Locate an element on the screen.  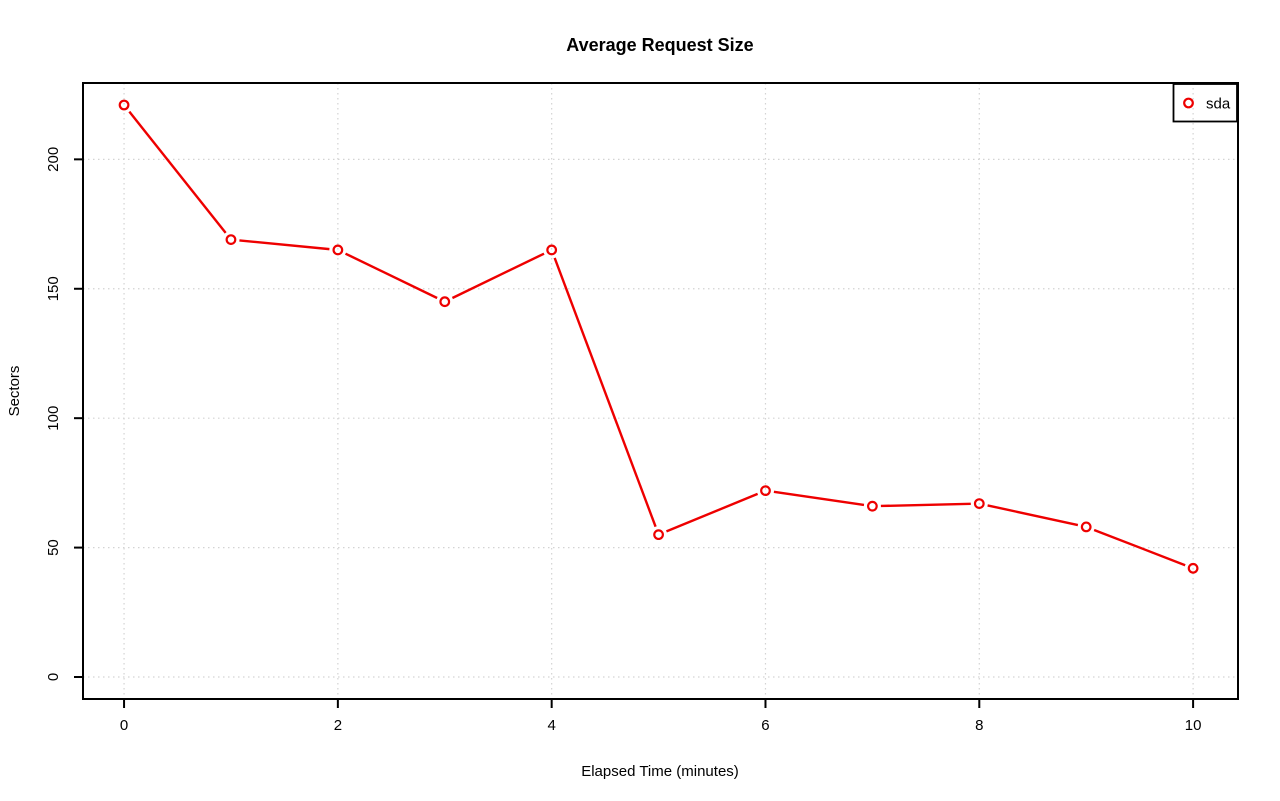
x-tick-label: 10 is located at coordinates (1193, 725).